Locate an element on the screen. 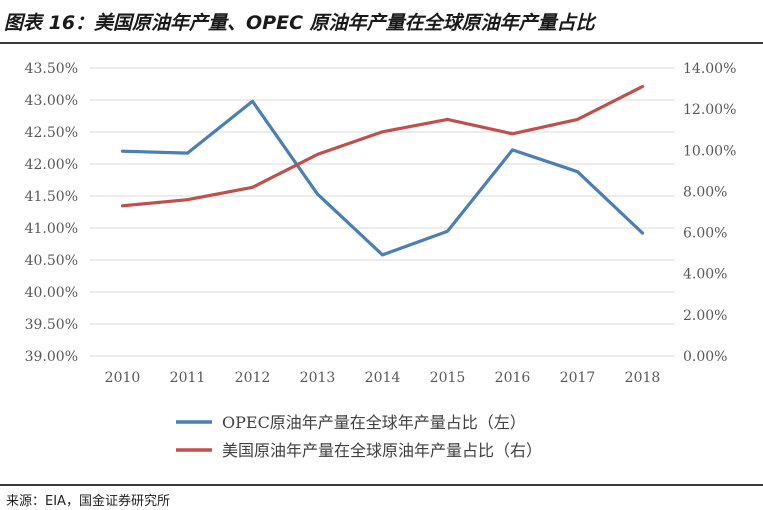 This screenshot has height=510, width=763. left-axis-tick-label: 40.00% is located at coordinates (51, 293).